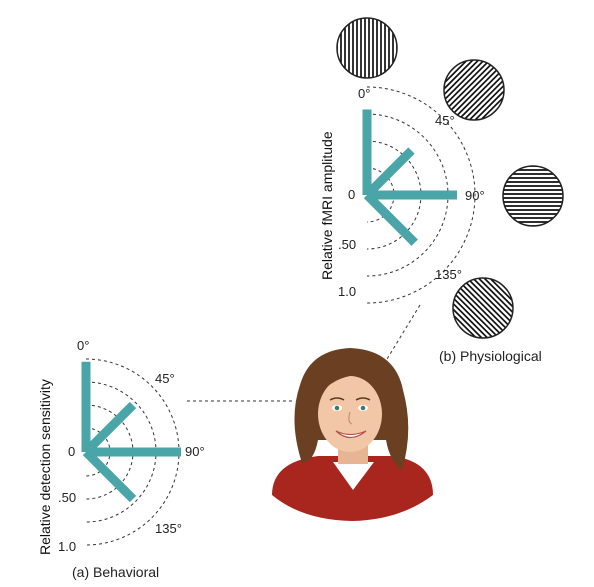 Image resolution: width=594 pixels, height=587 pixels. What do you see at coordinates (367, 48) in the screenshot?
I see `grating-0-icon` at bounding box center [367, 48].